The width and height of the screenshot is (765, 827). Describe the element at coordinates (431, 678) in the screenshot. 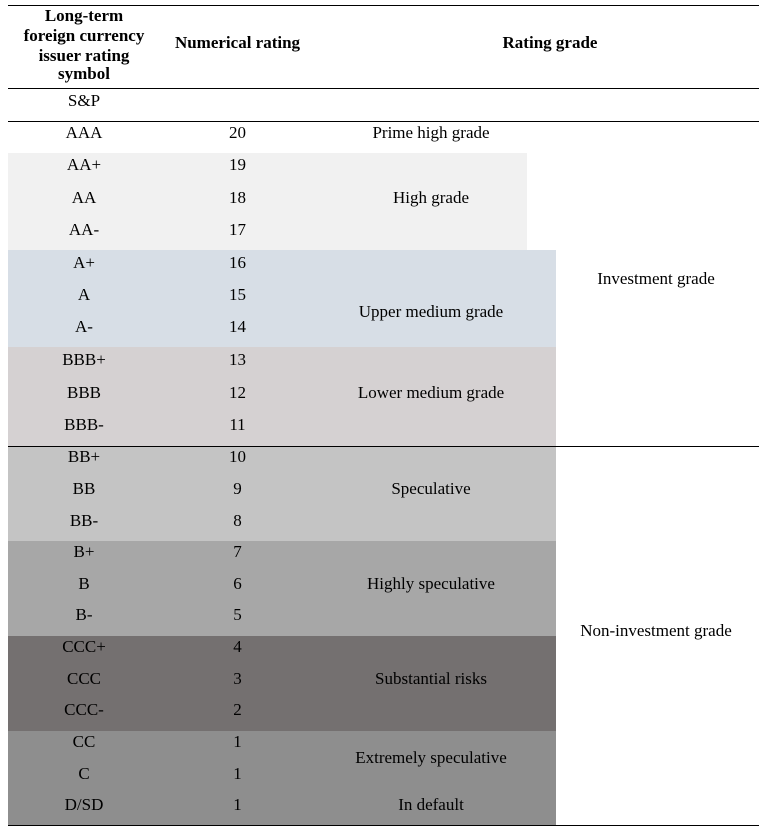

I see `grade-substantial-risks: Substantial risks` at that location.